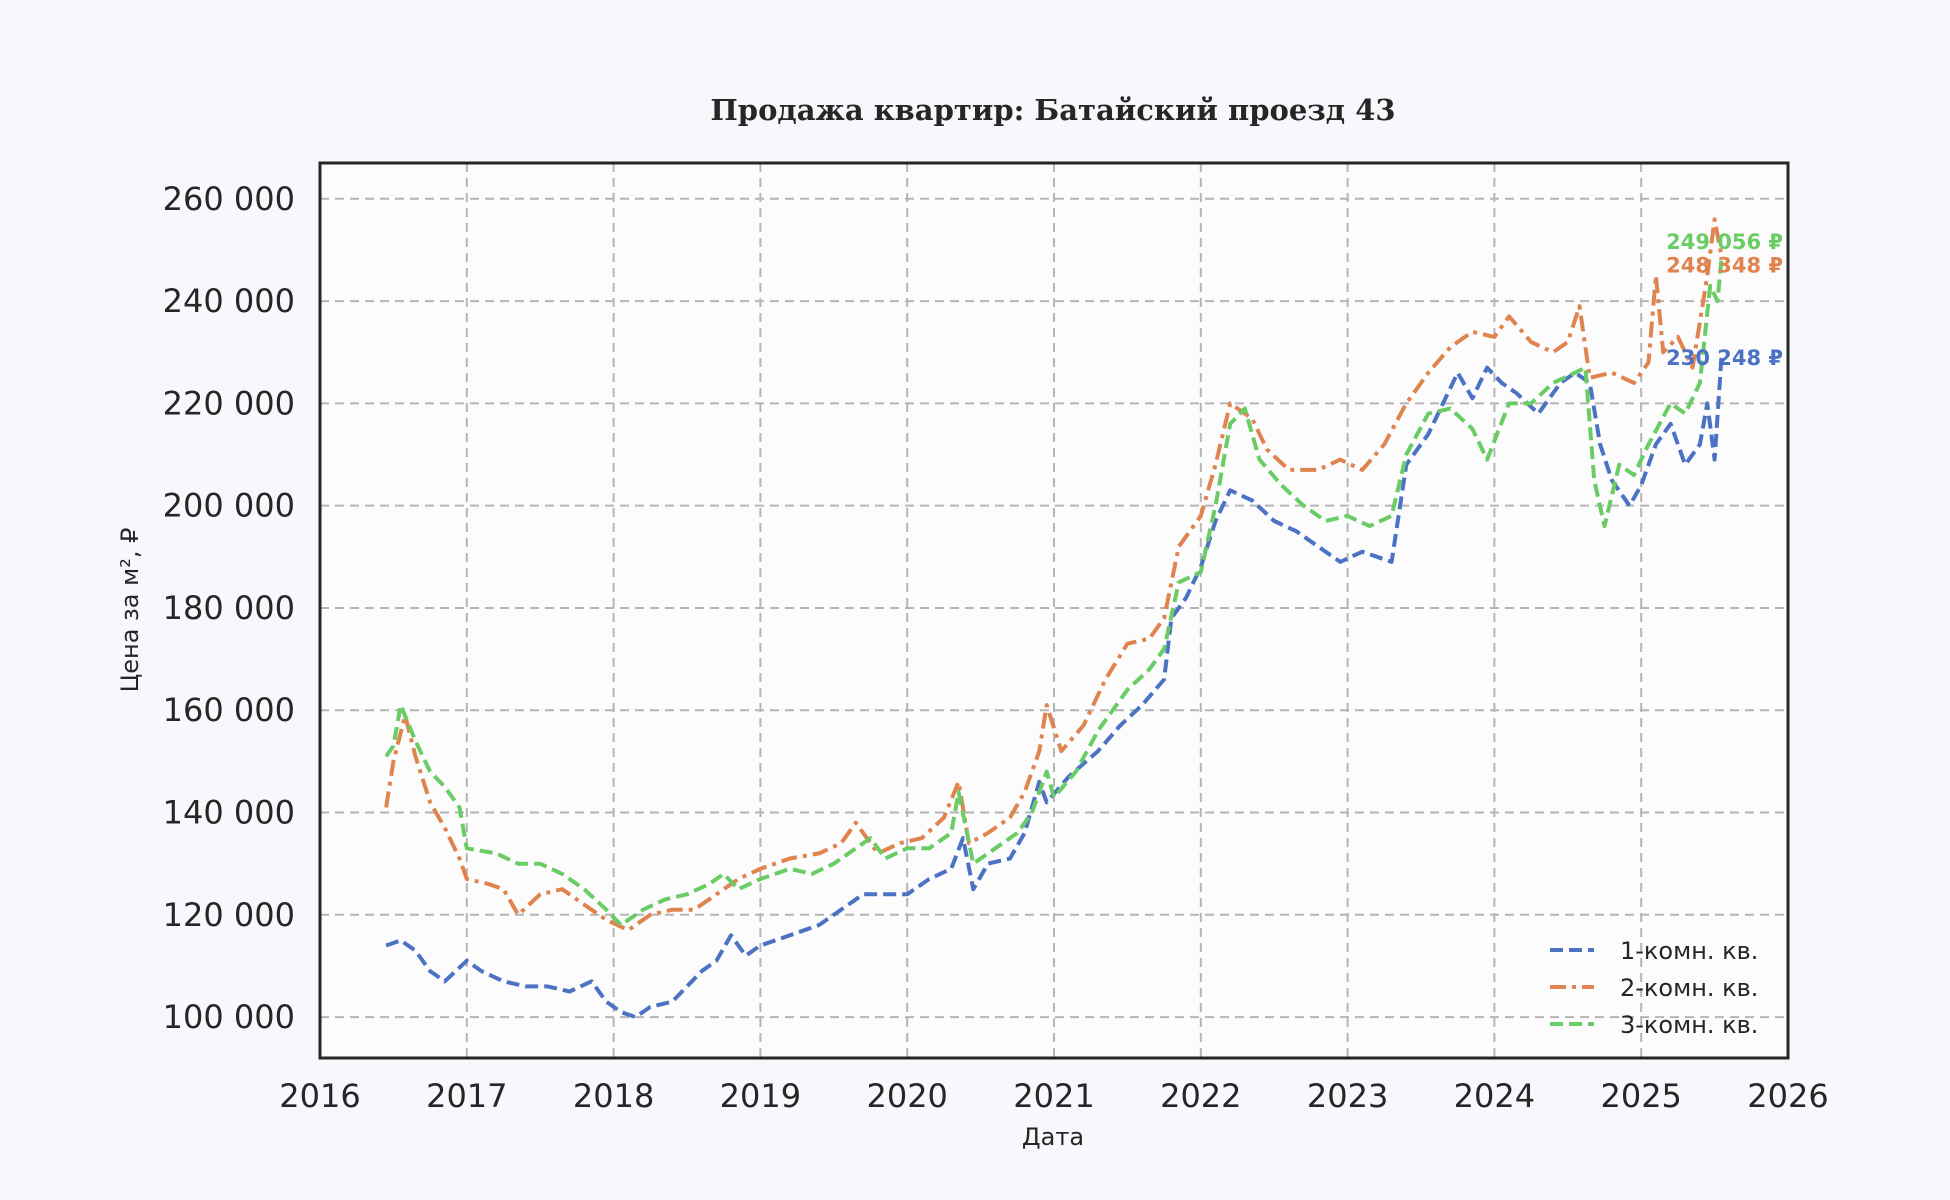  What do you see at coordinates (229, 199) in the screenshot?
I see `y-tick-label-8: 260 000` at bounding box center [229, 199].